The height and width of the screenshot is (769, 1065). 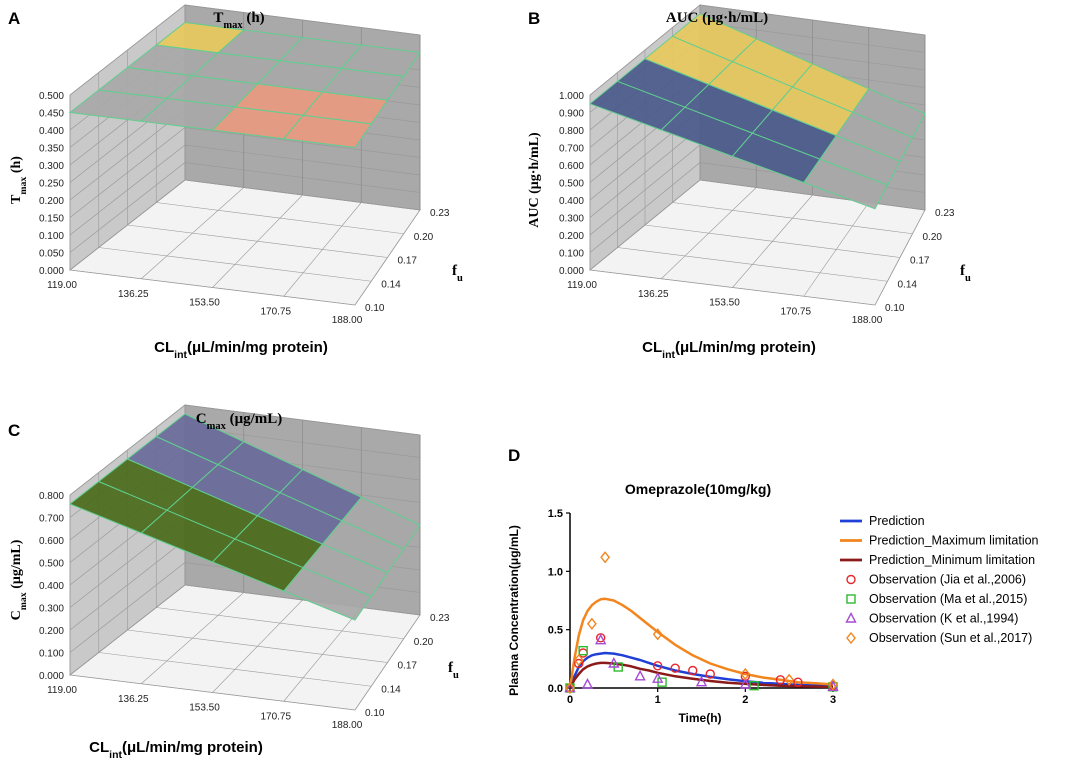 I want to click on z-axis-label-zlabel_sub: max, so click(x=23, y=186).